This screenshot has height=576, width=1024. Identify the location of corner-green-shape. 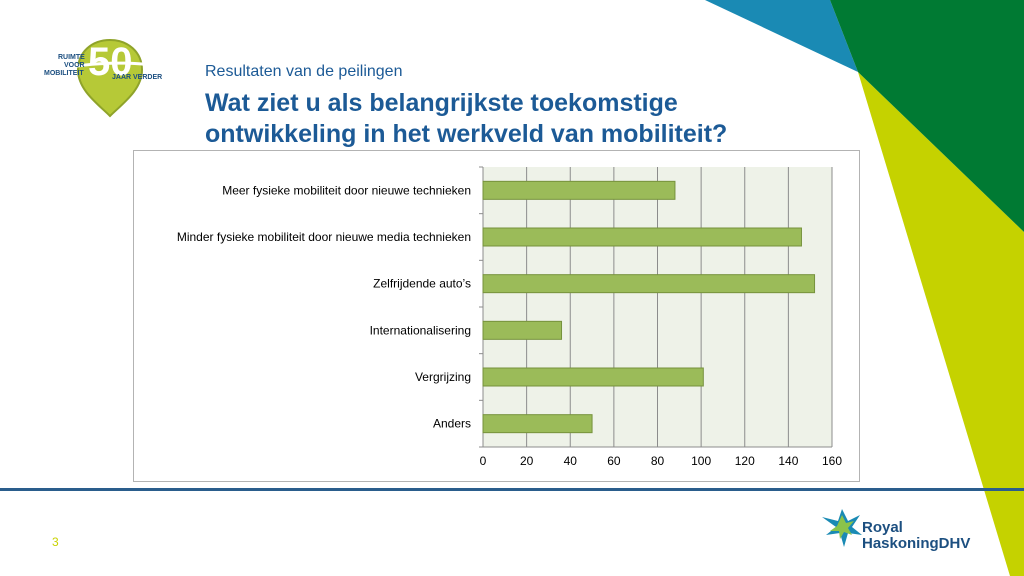
(927, 116).